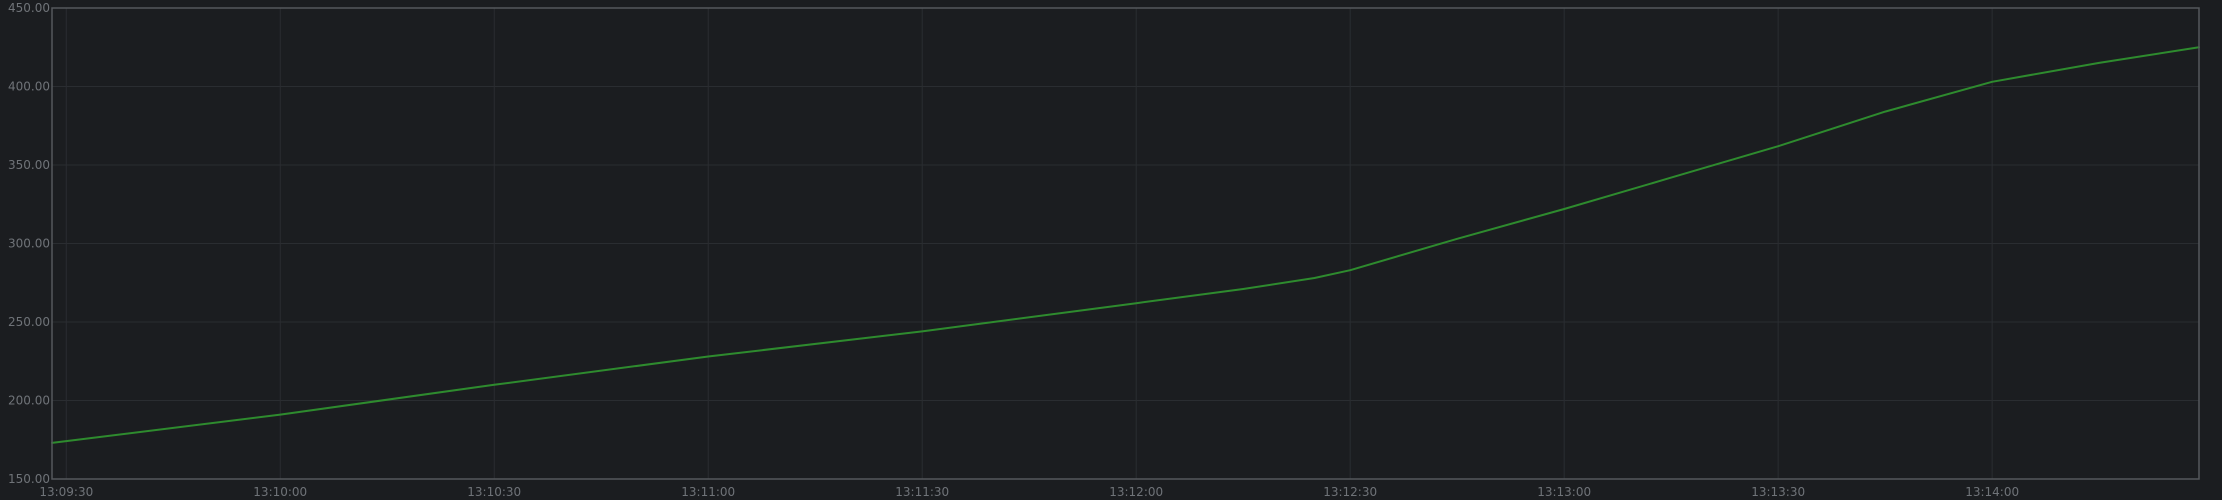 Image resolution: width=2222 pixels, height=500 pixels. What do you see at coordinates (29, 401) in the screenshot?
I see `y-tick-label: 200.00` at bounding box center [29, 401].